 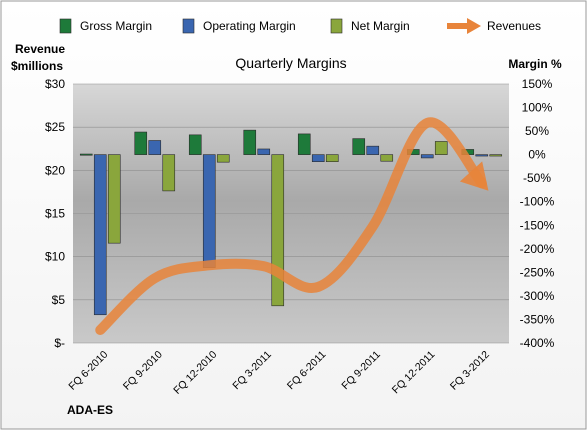 I want to click on right-tick-label: -350%, so click(x=537, y=319).